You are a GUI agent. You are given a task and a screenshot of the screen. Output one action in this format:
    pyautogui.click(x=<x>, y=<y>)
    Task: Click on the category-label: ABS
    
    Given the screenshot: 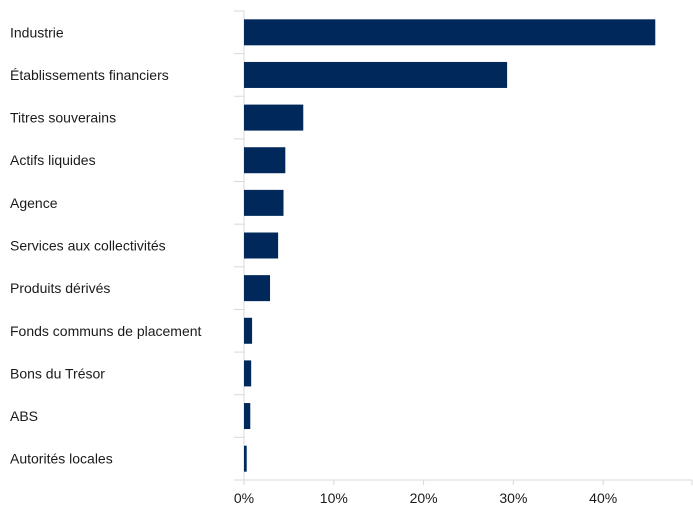 What is the action you would take?
    pyautogui.click(x=24, y=416)
    